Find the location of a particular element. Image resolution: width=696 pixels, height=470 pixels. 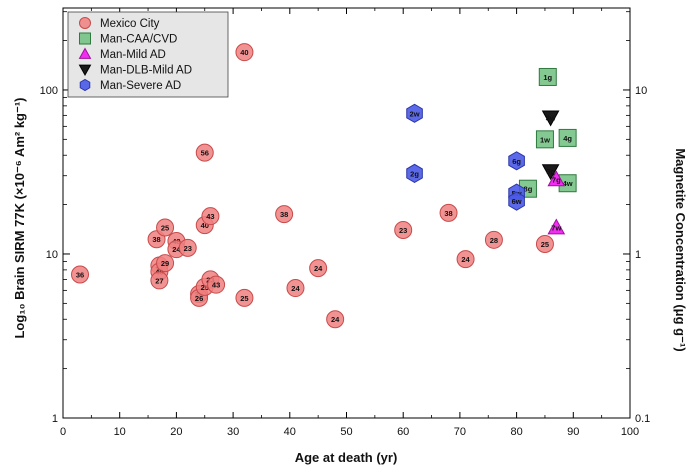

x-tick-label: 20 is located at coordinates (176, 432).